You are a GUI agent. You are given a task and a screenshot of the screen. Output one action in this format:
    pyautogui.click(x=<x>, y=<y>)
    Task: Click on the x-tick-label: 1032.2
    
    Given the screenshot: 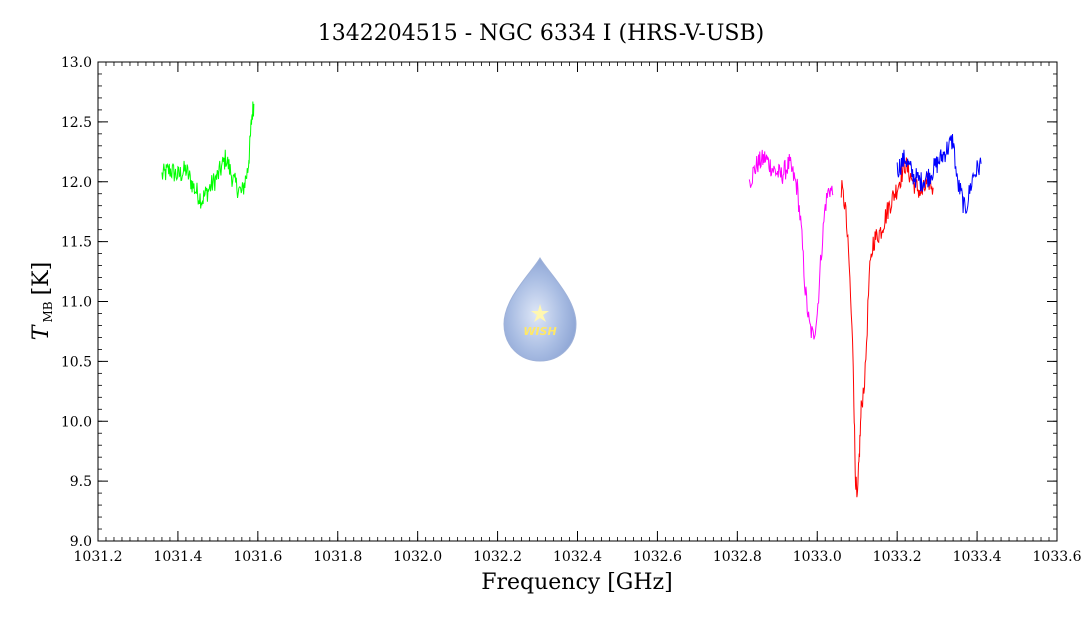 What is the action you would take?
    pyautogui.click(x=497, y=557)
    